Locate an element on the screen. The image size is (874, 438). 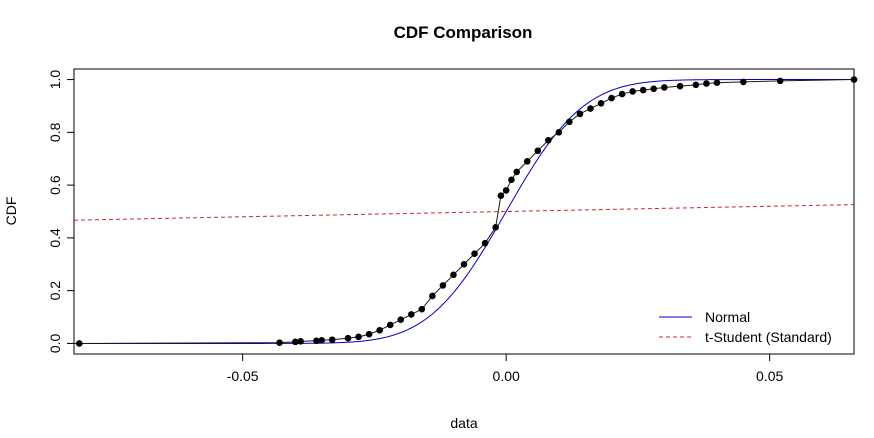
x-tick-label: 0.00 is located at coordinates (506, 376).